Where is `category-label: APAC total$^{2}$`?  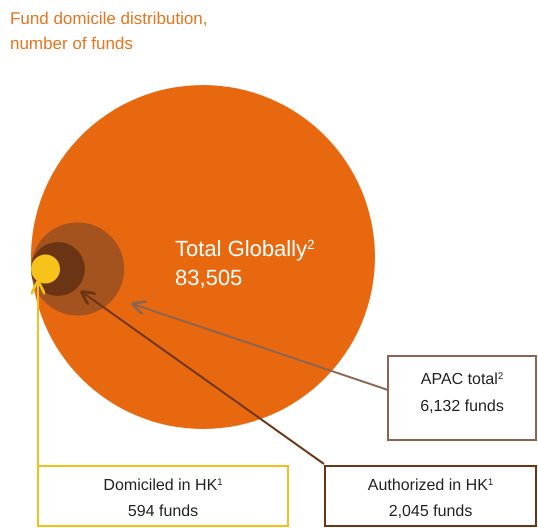 category-label: APAC total$^{2}$ is located at coordinates (462, 379).